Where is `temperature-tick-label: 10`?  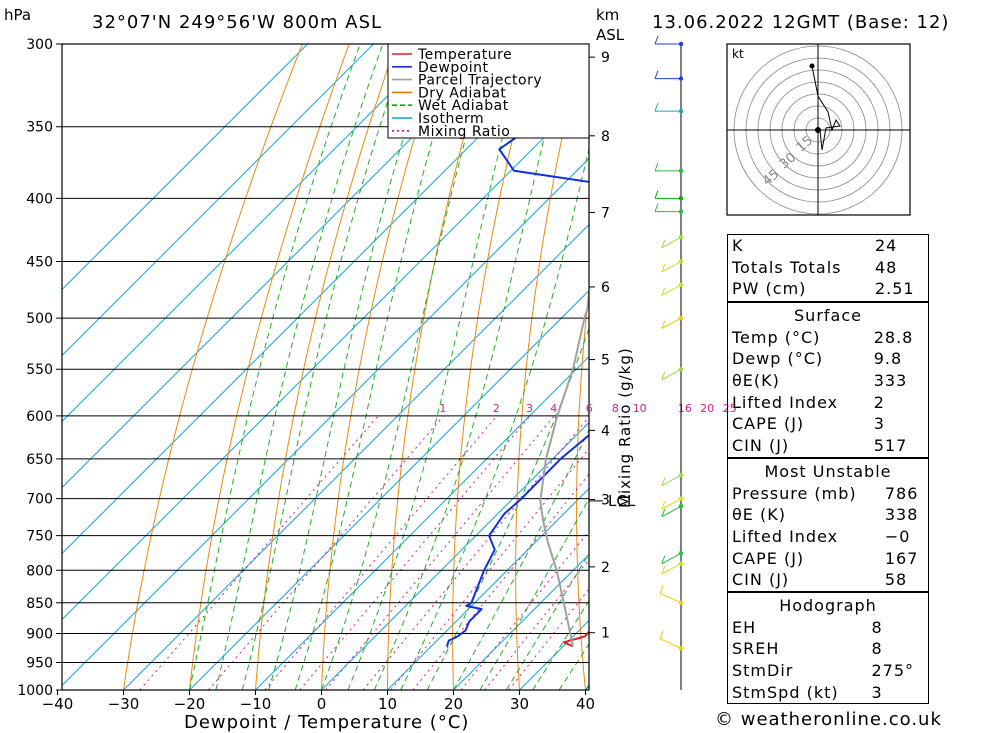
temperature-tick-label: 10 is located at coordinates (387, 704).